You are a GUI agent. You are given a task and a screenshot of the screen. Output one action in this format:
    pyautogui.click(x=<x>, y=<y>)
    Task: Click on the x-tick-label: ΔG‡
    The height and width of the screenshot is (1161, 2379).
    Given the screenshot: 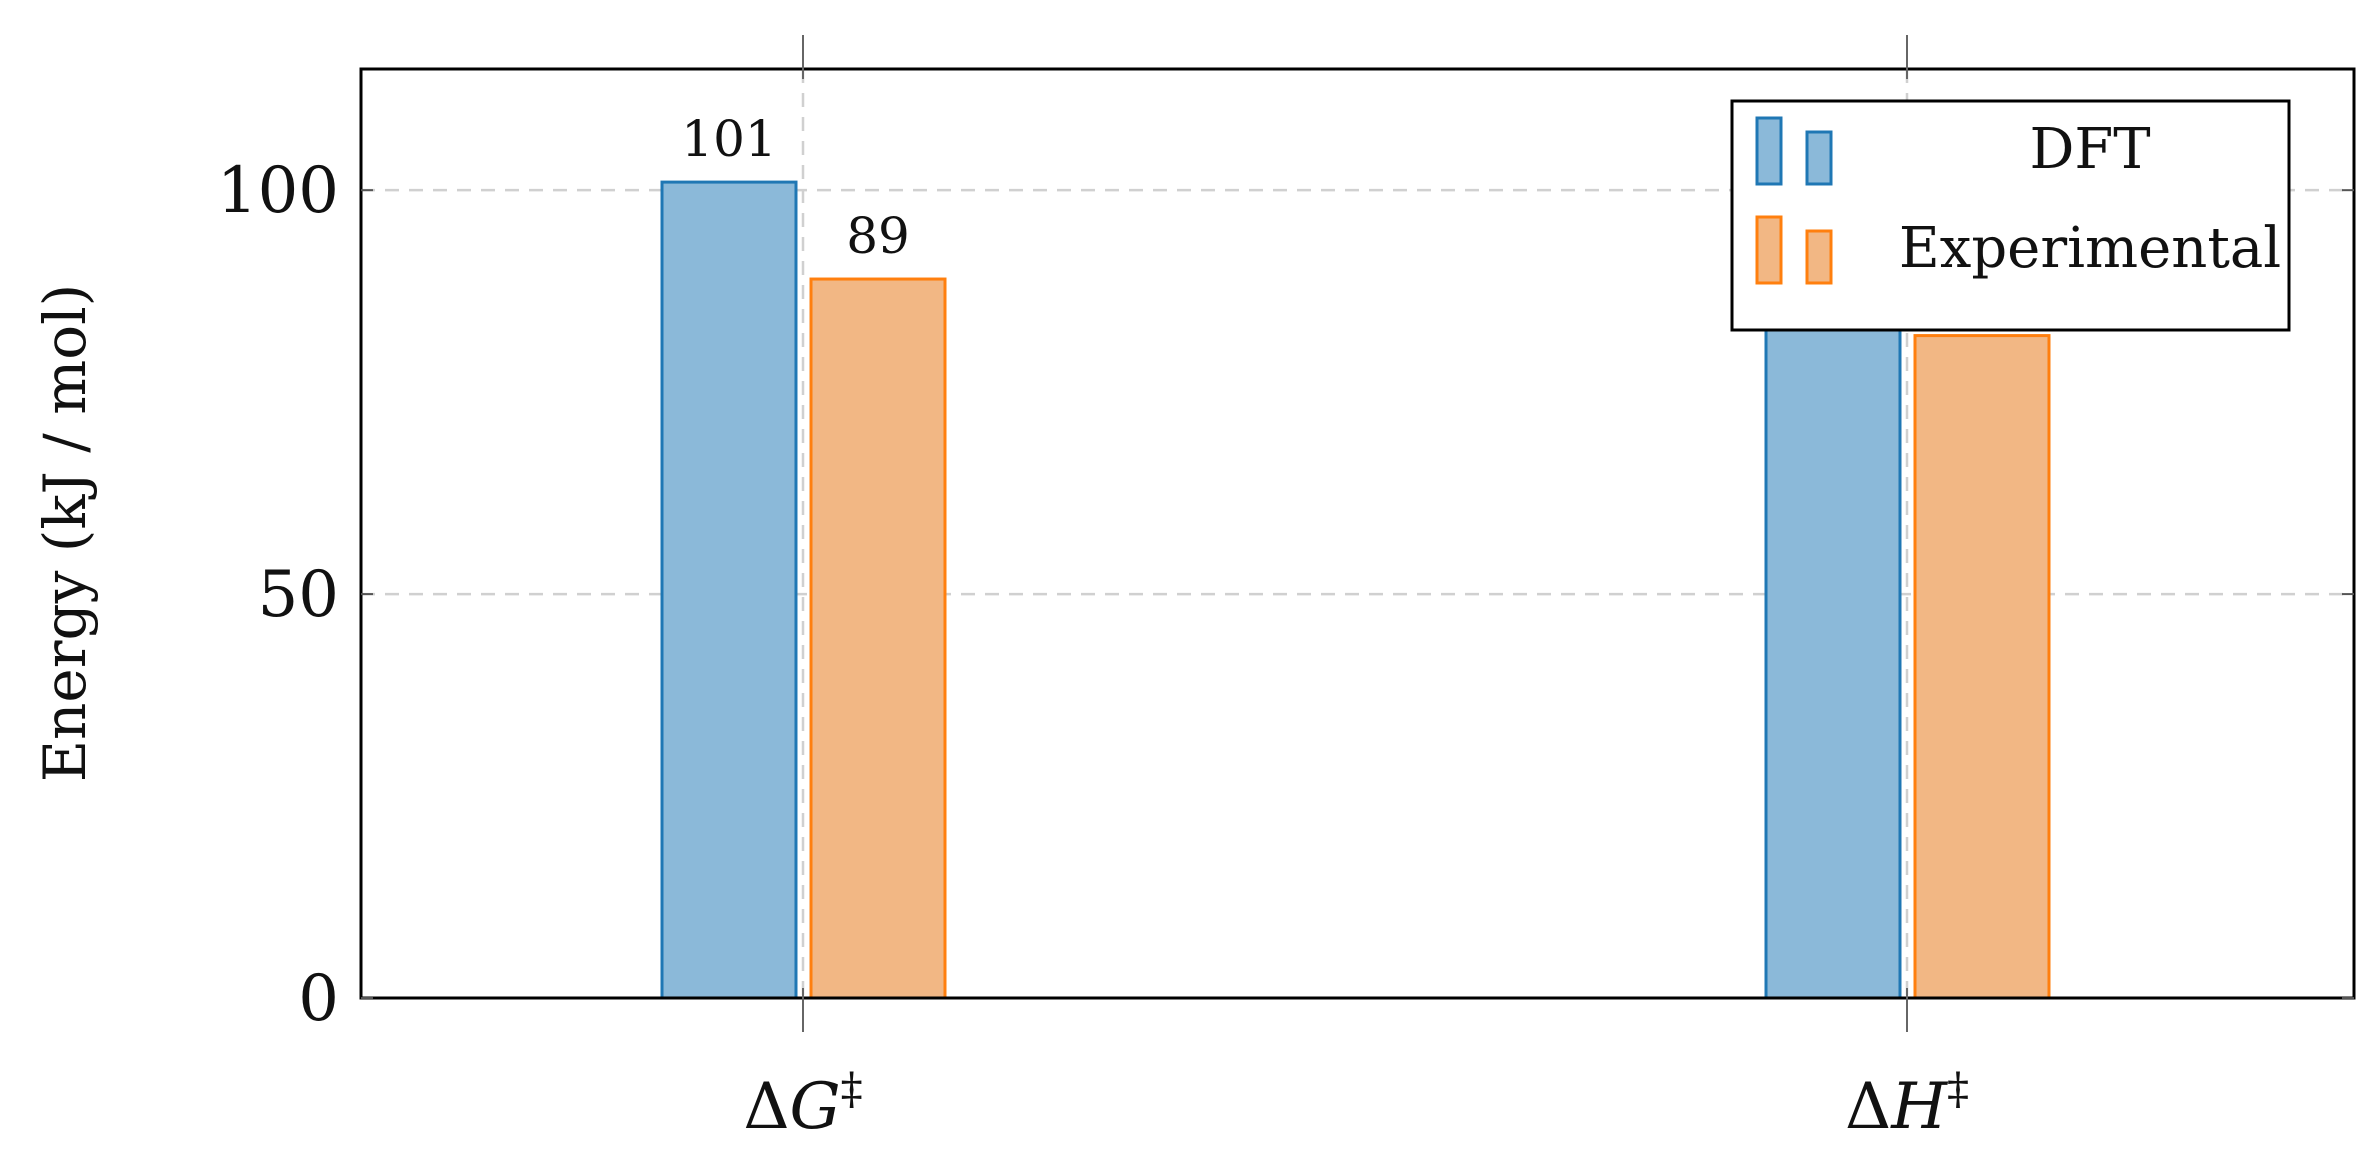 What is the action you would take?
    pyautogui.click(x=802, y=1104)
    